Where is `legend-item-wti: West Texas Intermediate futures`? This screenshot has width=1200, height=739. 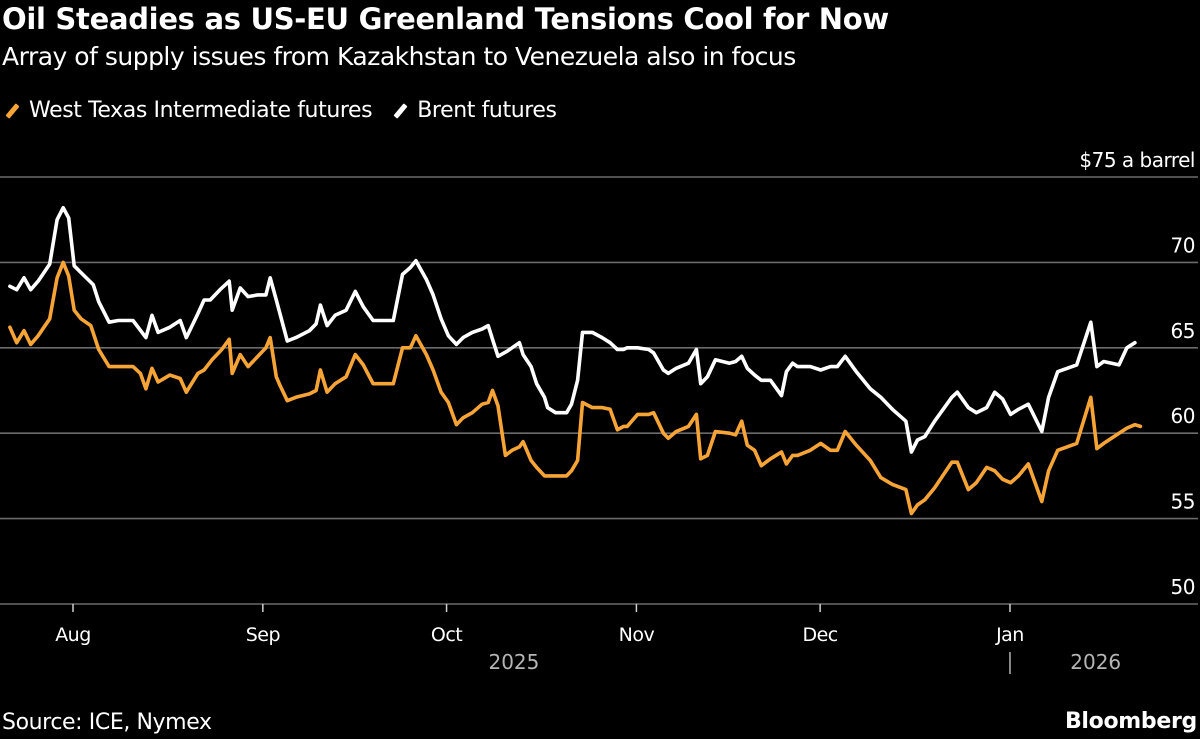
legend-item-wti: West Texas Intermediate futures is located at coordinates (188, 110).